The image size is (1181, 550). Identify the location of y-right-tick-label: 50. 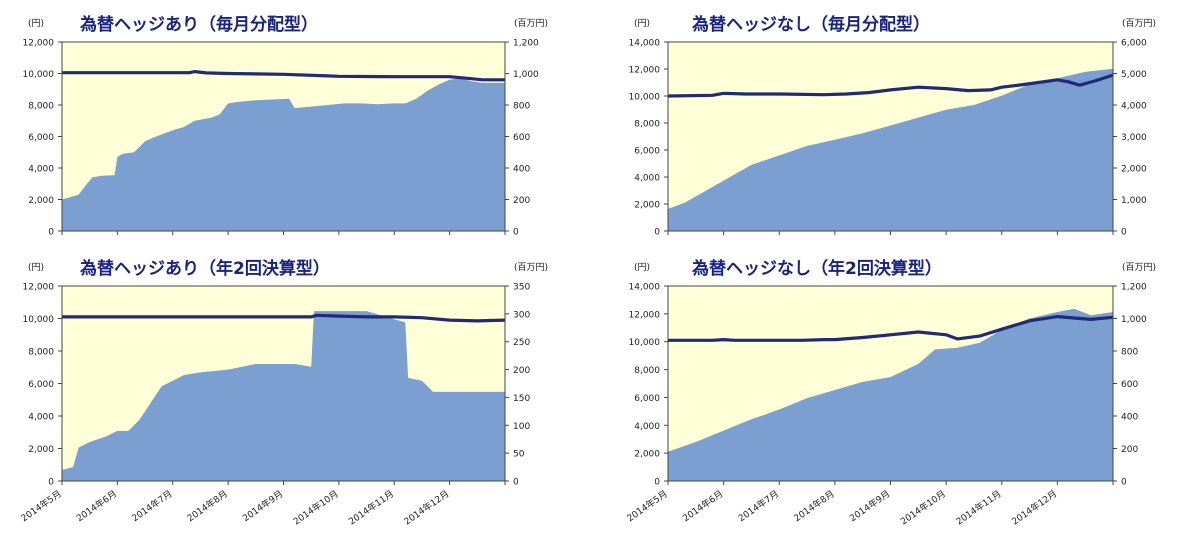
(519, 455).